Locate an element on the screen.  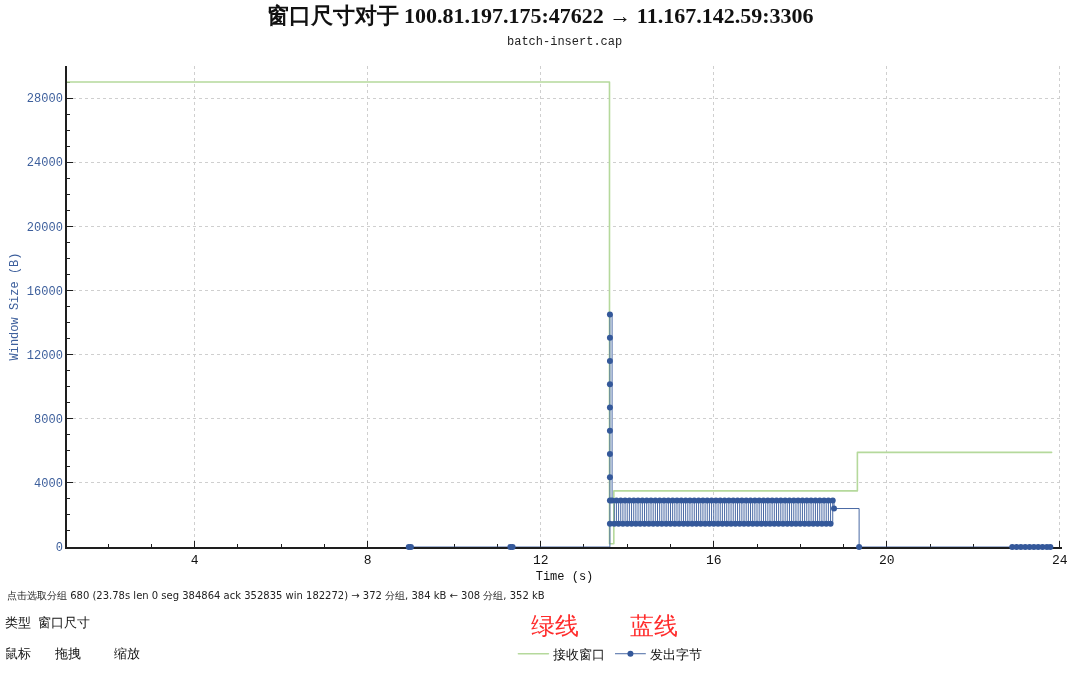
chart-title: 窗口尺寸对于 100.81.197.175:47622 → 11.167.142.59:3306 is located at coordinates (540, 15).